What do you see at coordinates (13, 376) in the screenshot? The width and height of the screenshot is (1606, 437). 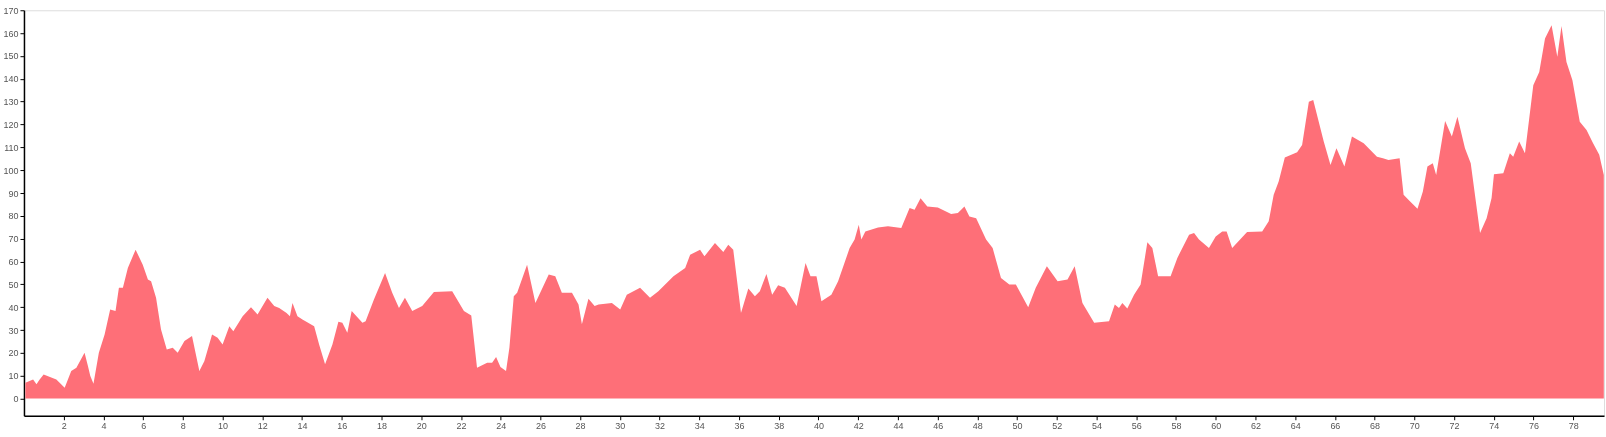 I see `y-tick-label: 10` at bounding box center [13, 376].